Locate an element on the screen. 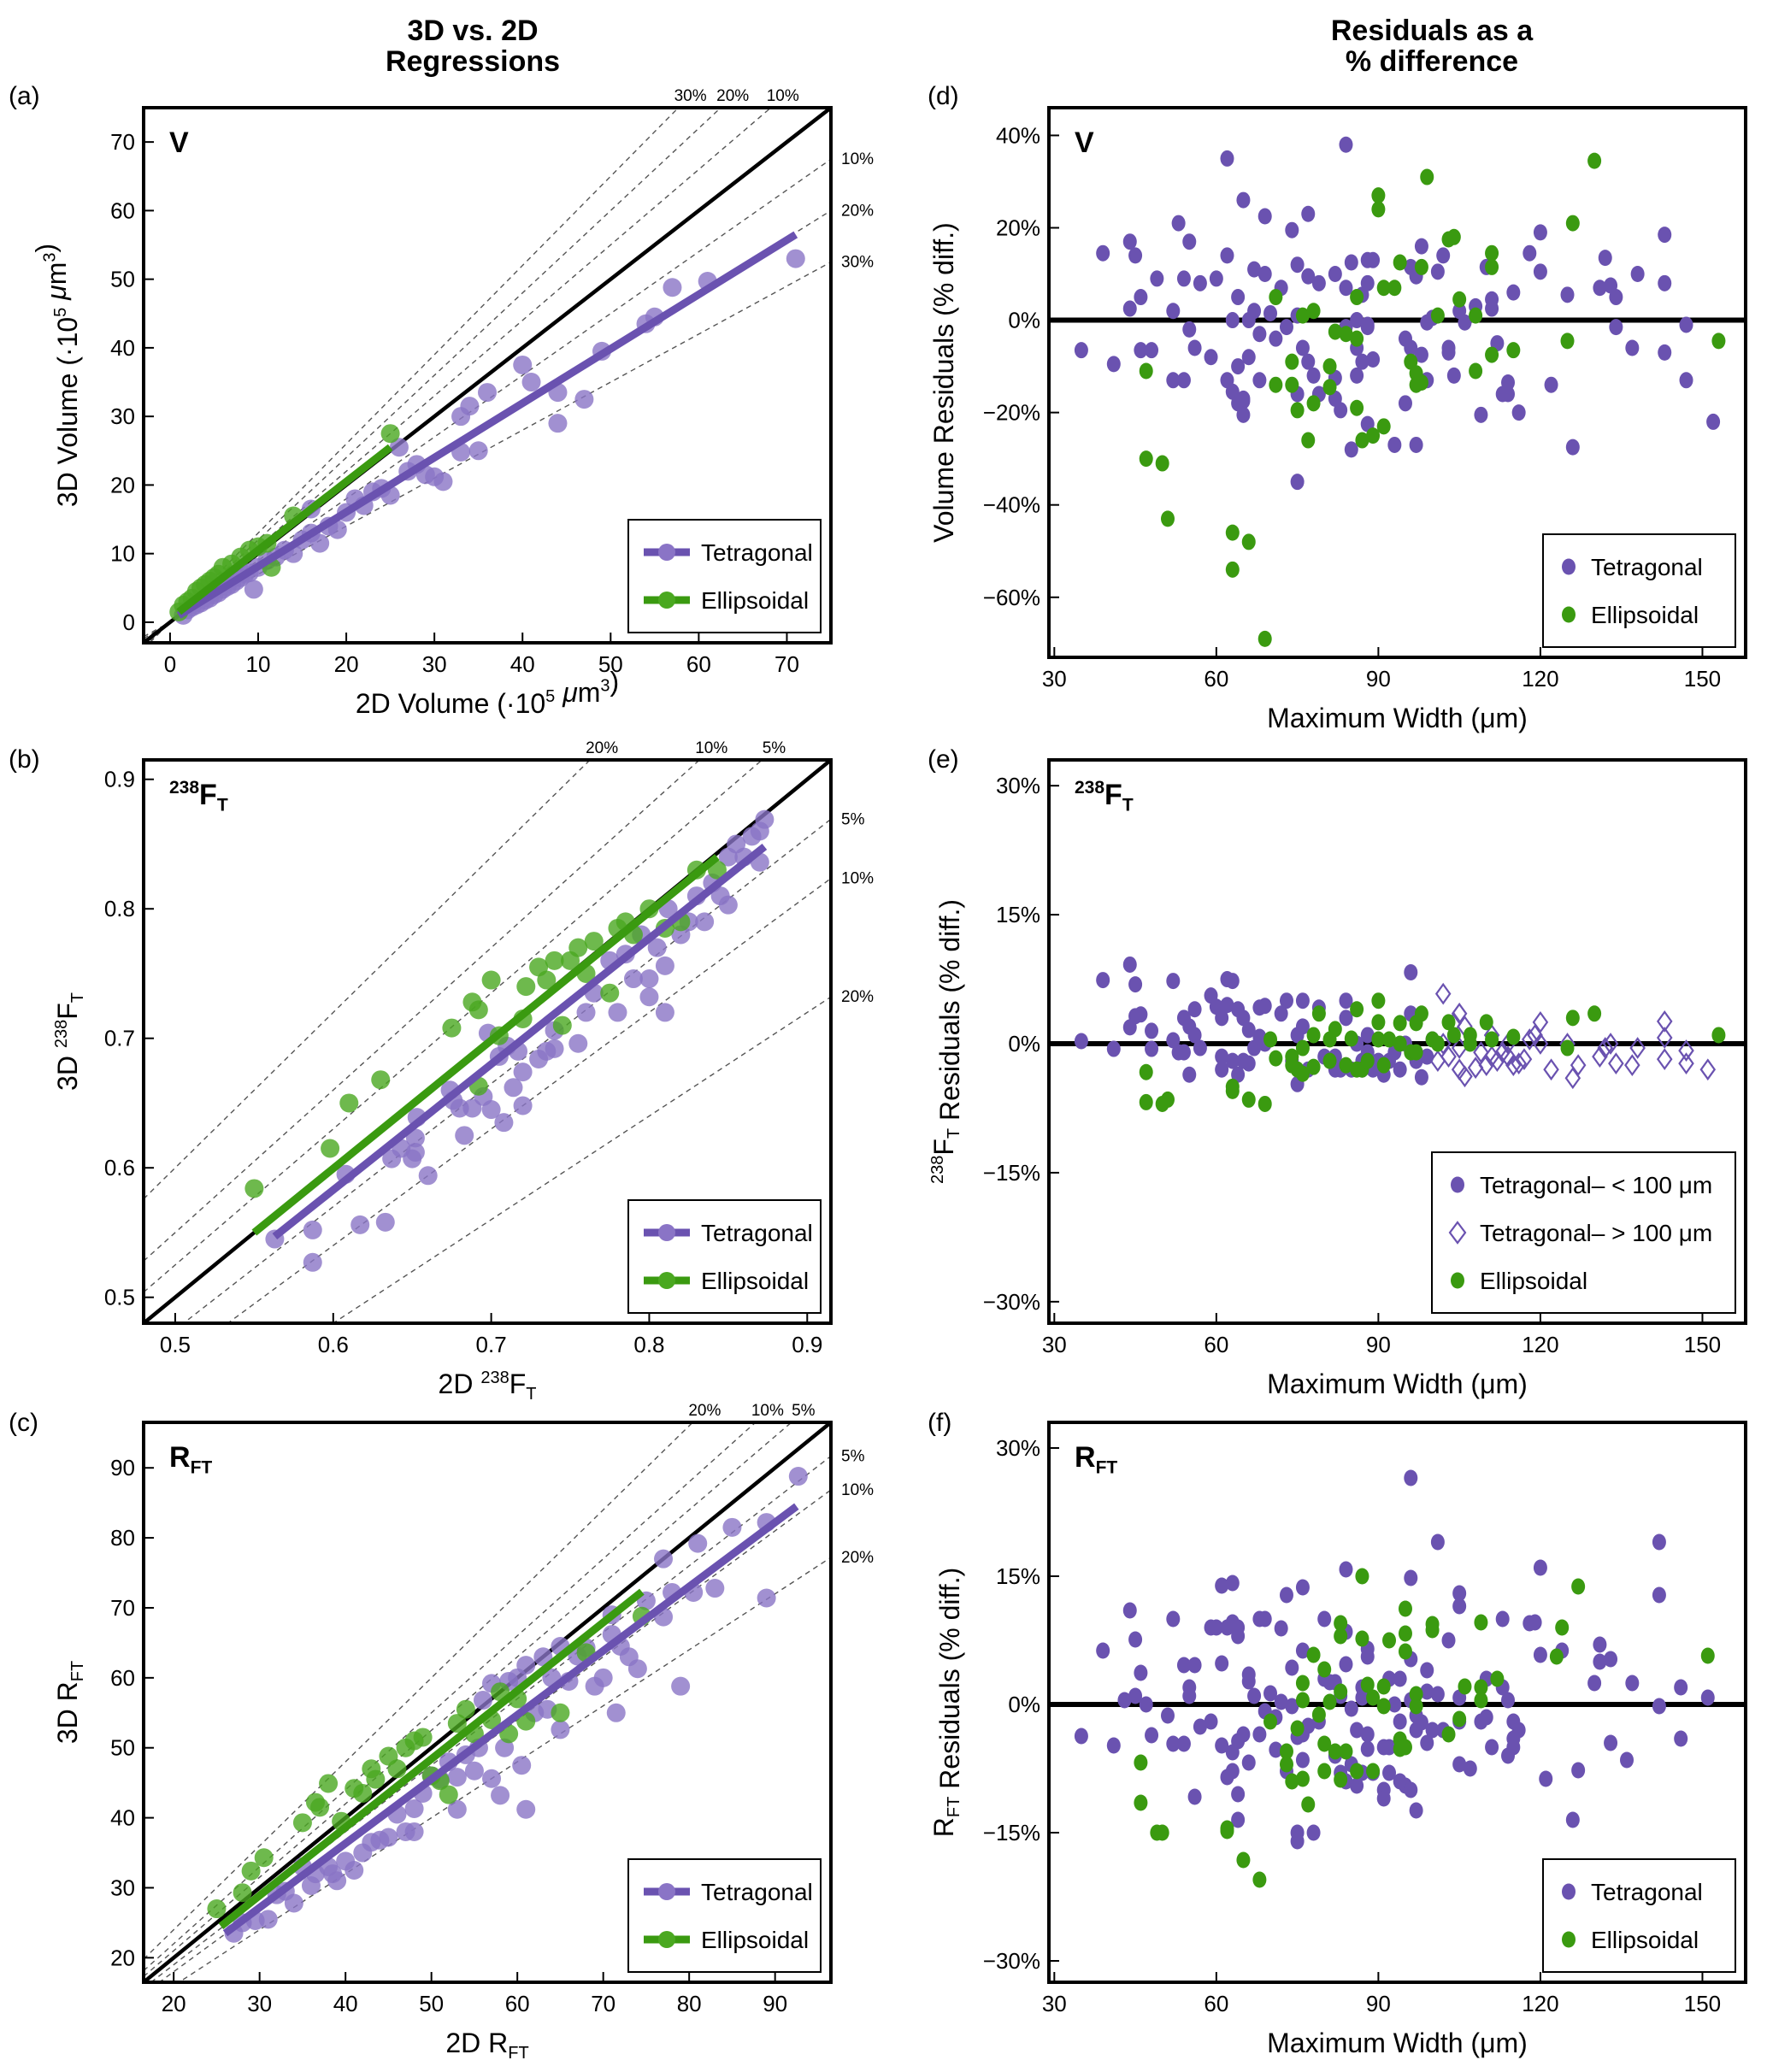 The height and width of the screenshot is (2072, 1767). x-tick-label: 90 is located at coordinates (1378, 2004).